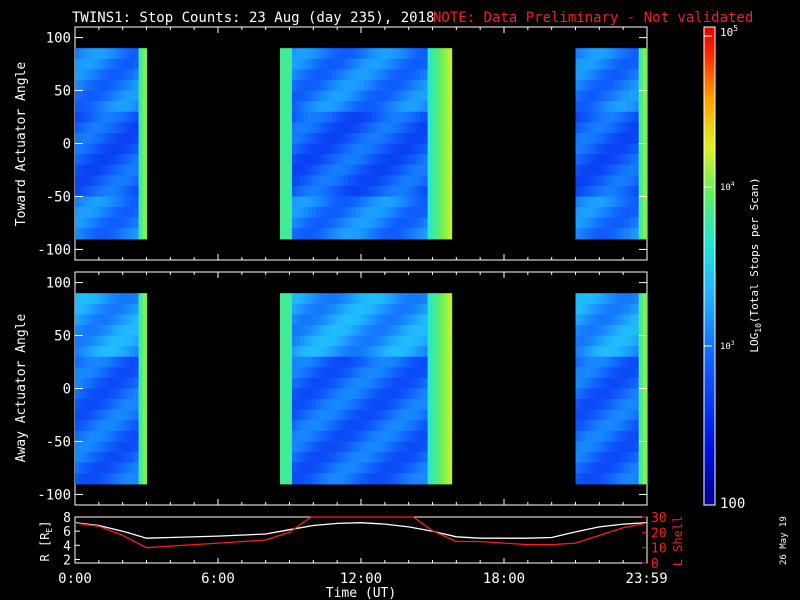  What do you see at coordinates (62, 92) in the screenshot?
I see `y-tick-label: 50` at bounding box center [62, 92].